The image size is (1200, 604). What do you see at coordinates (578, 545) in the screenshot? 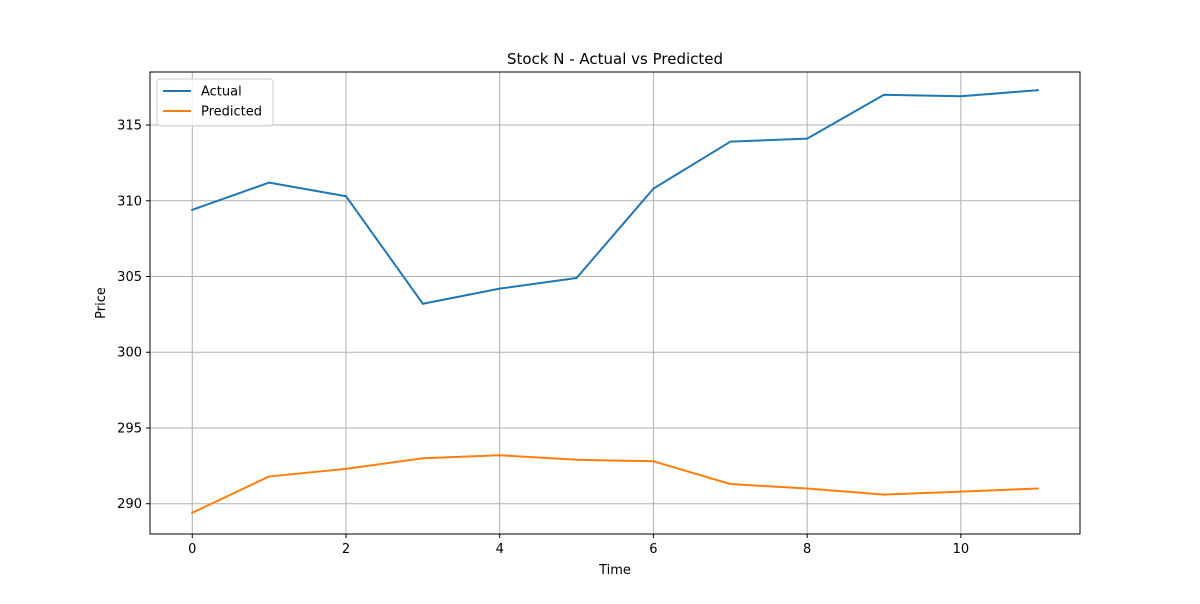
I see `x-axis: 0 2 4 6 8 10` at bounding box center [578, 545].